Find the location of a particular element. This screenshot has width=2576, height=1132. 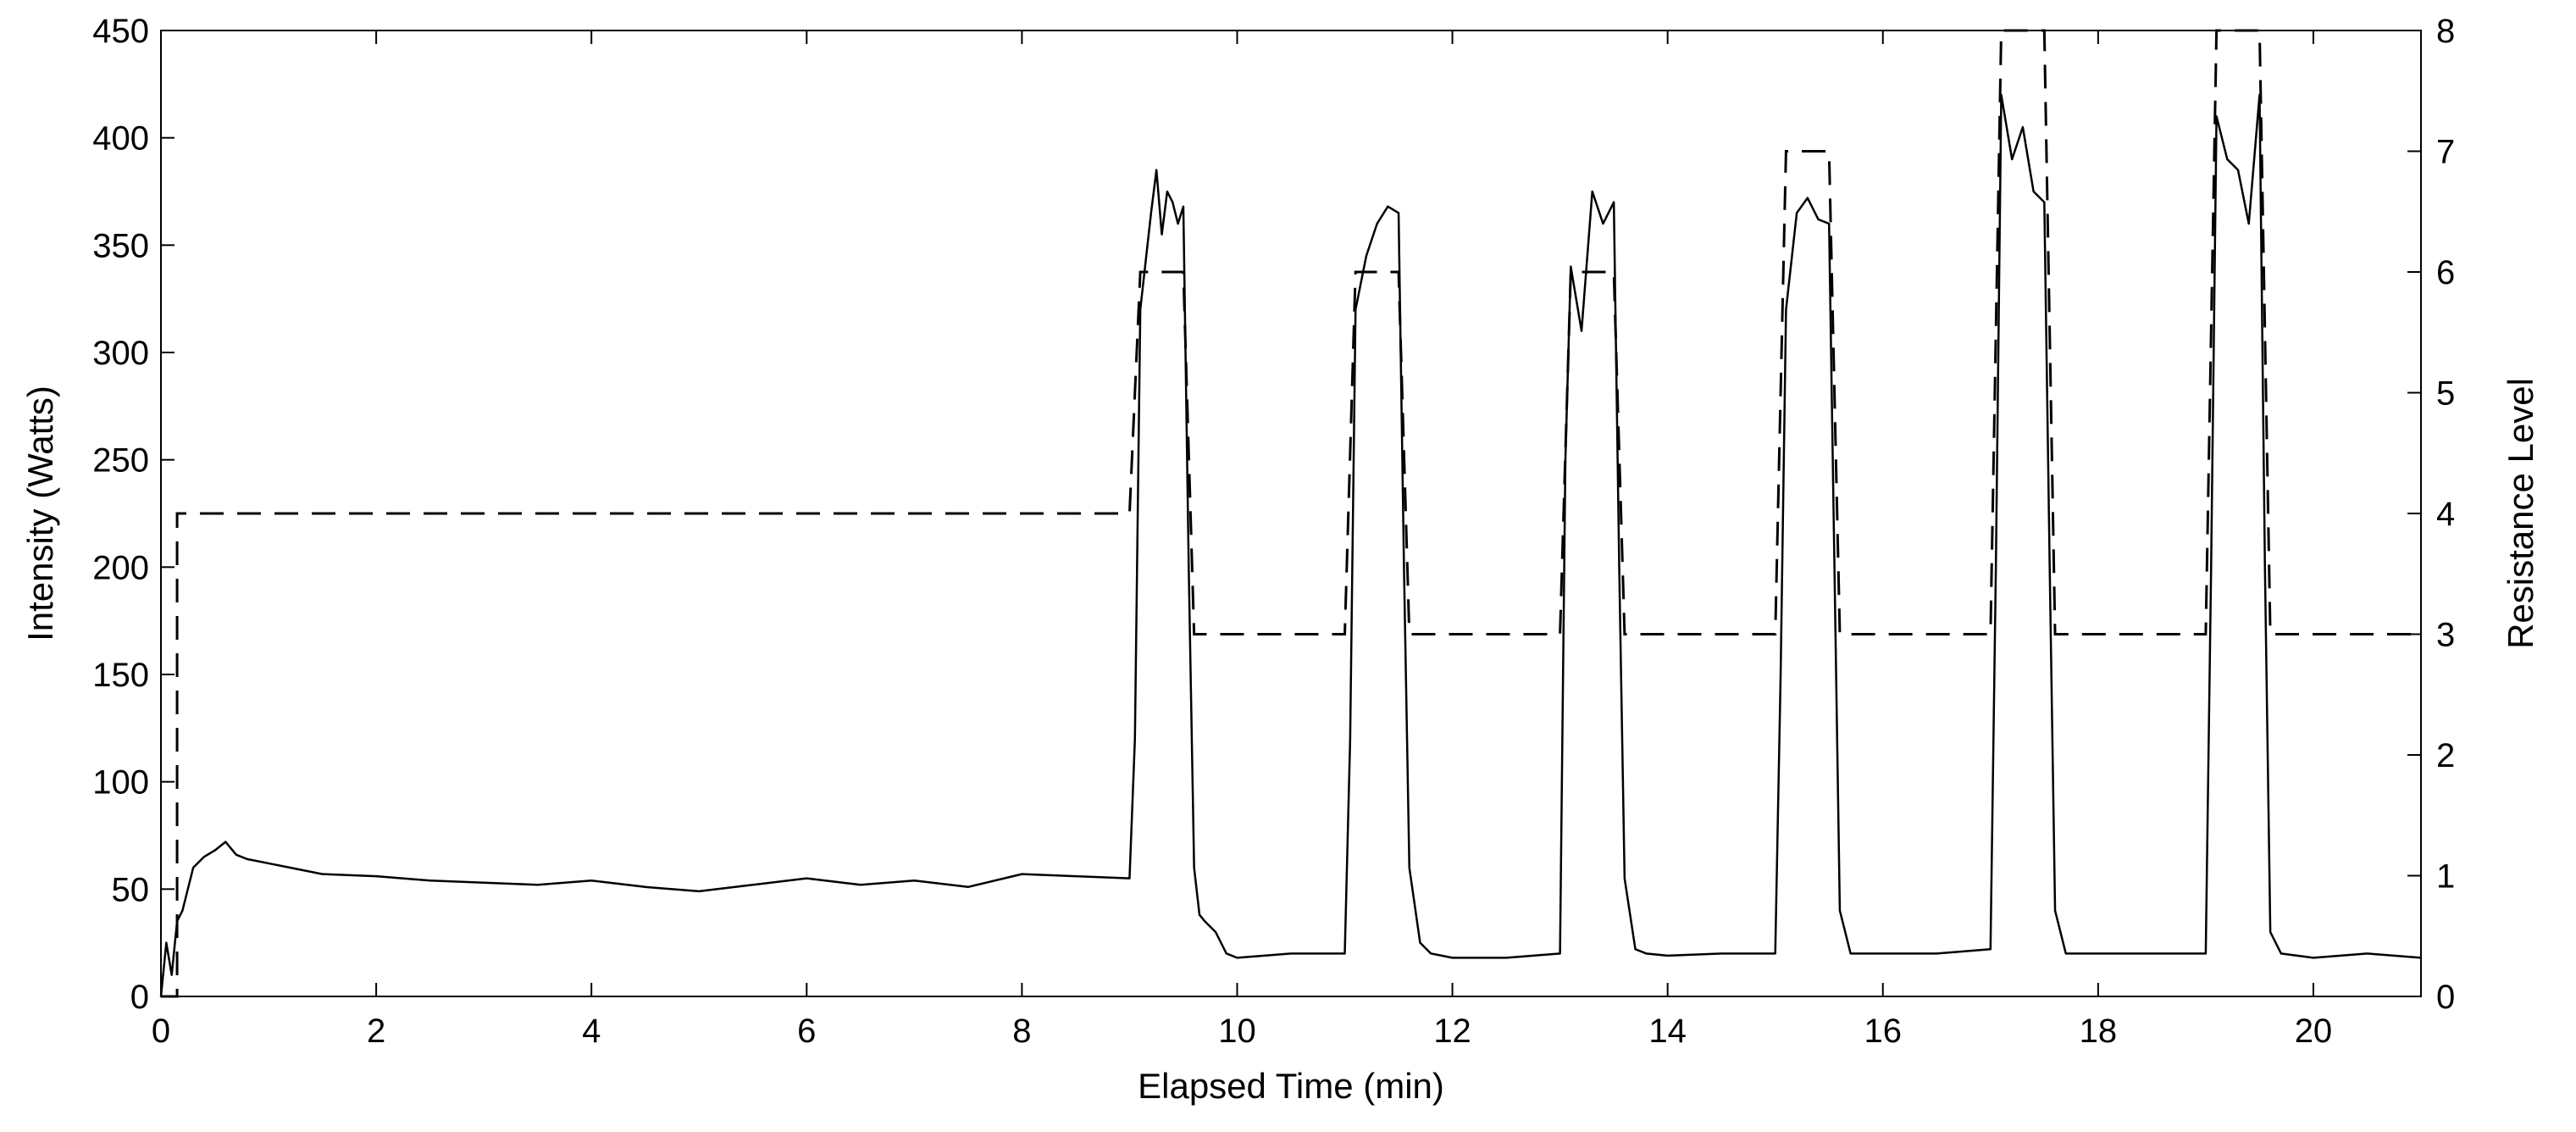

y-right-tick-label: 7 is located at coordinates (2445, 152).